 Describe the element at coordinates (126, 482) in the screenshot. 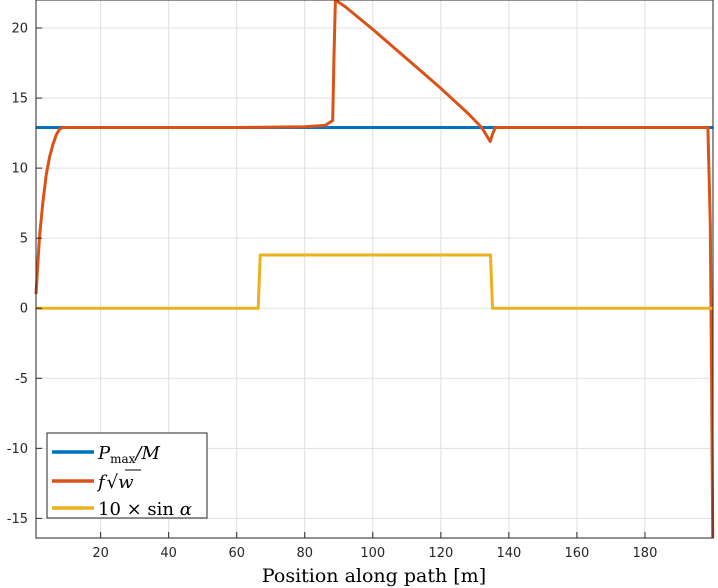

I see `legend-f-arg: w` at that location.